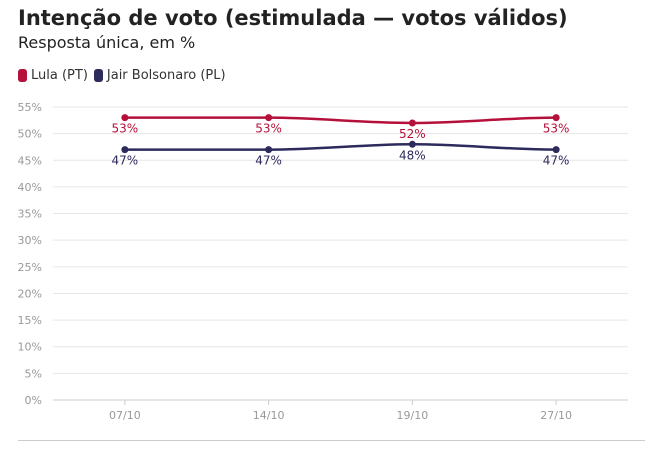 The height and width of the screenshot is (449, 661). Describe the element at coordinates (30, 320) in the screenshot. I see `y-tick-label: 15%` at that location.